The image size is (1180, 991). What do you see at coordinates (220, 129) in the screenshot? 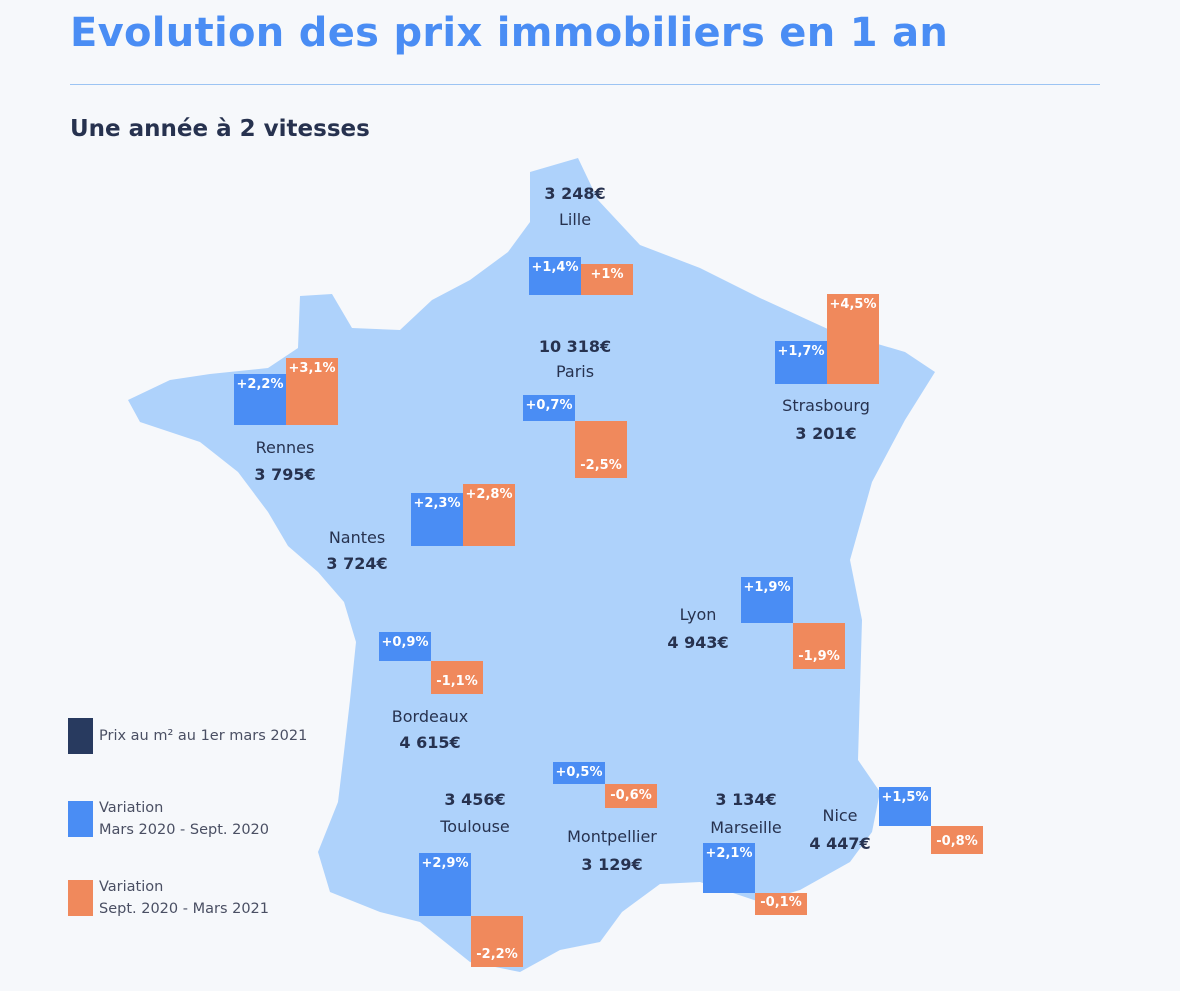
I see `subtitle: Une année à 2 vitesses` at bounding box center [220, 129].